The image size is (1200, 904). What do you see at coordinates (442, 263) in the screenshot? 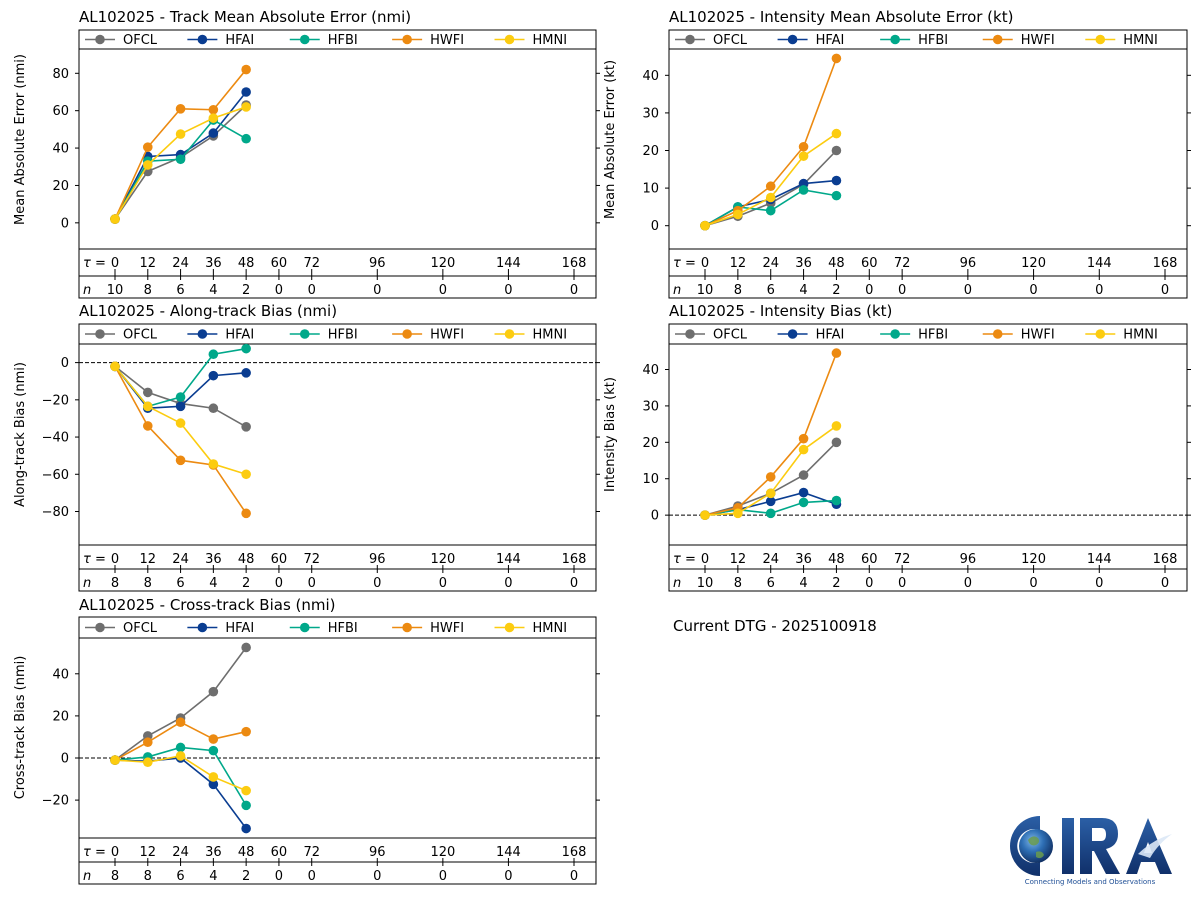
I see `tau-value: 120` at bounding box center [442, 263].